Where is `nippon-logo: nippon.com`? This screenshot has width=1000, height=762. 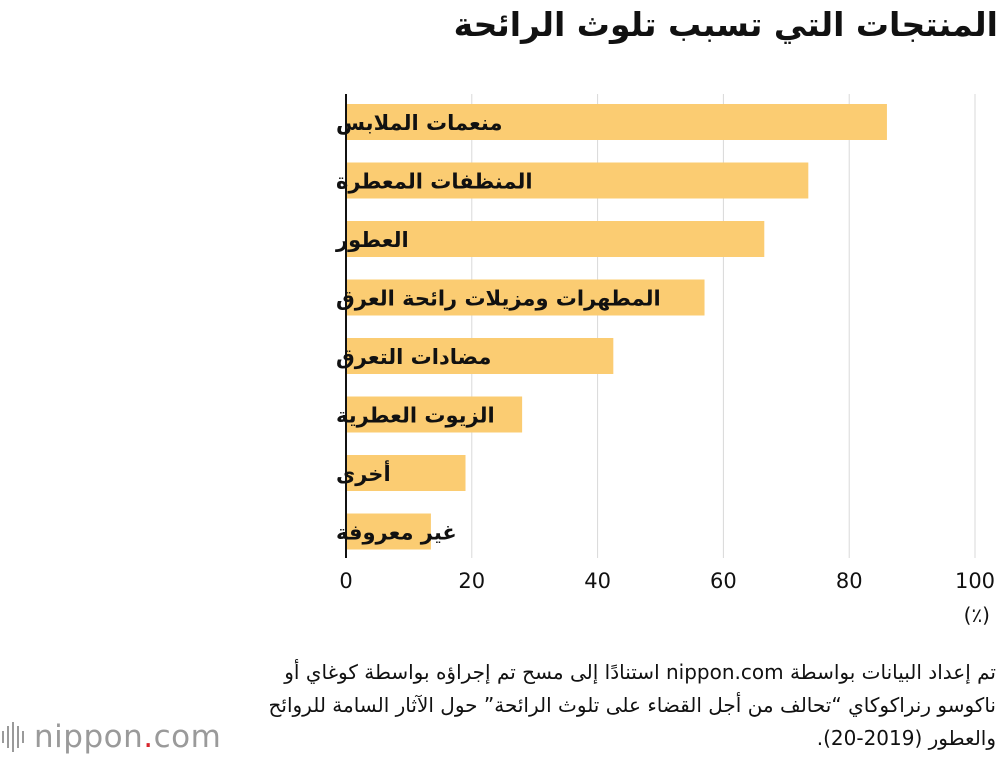 nippon-logo: nippon.com is located at coordinates (111, 737).